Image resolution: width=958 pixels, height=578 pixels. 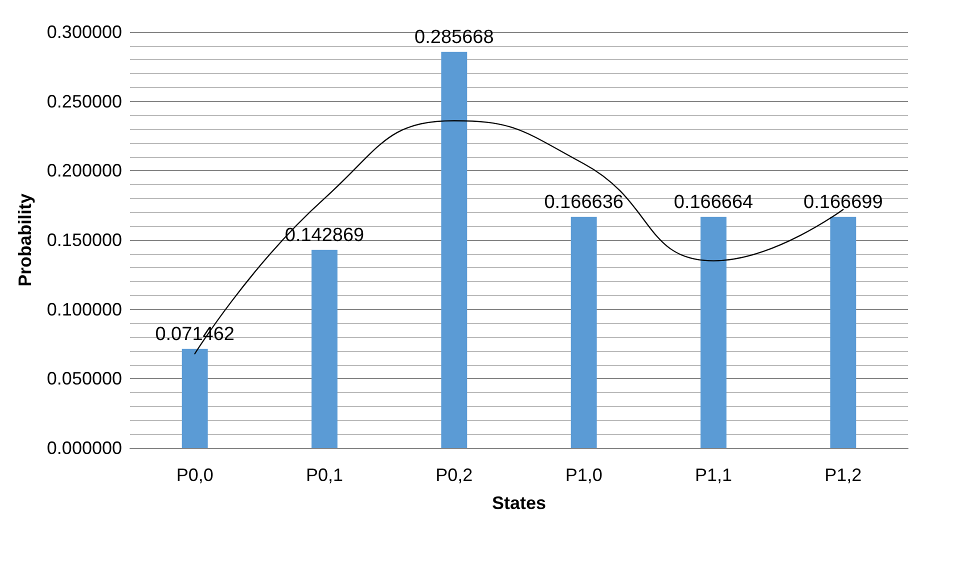 What do you see at coordinates (195, 475) in the screenshot?
I see `x-tick-label: P0,0` at bounding box center [195, 475].